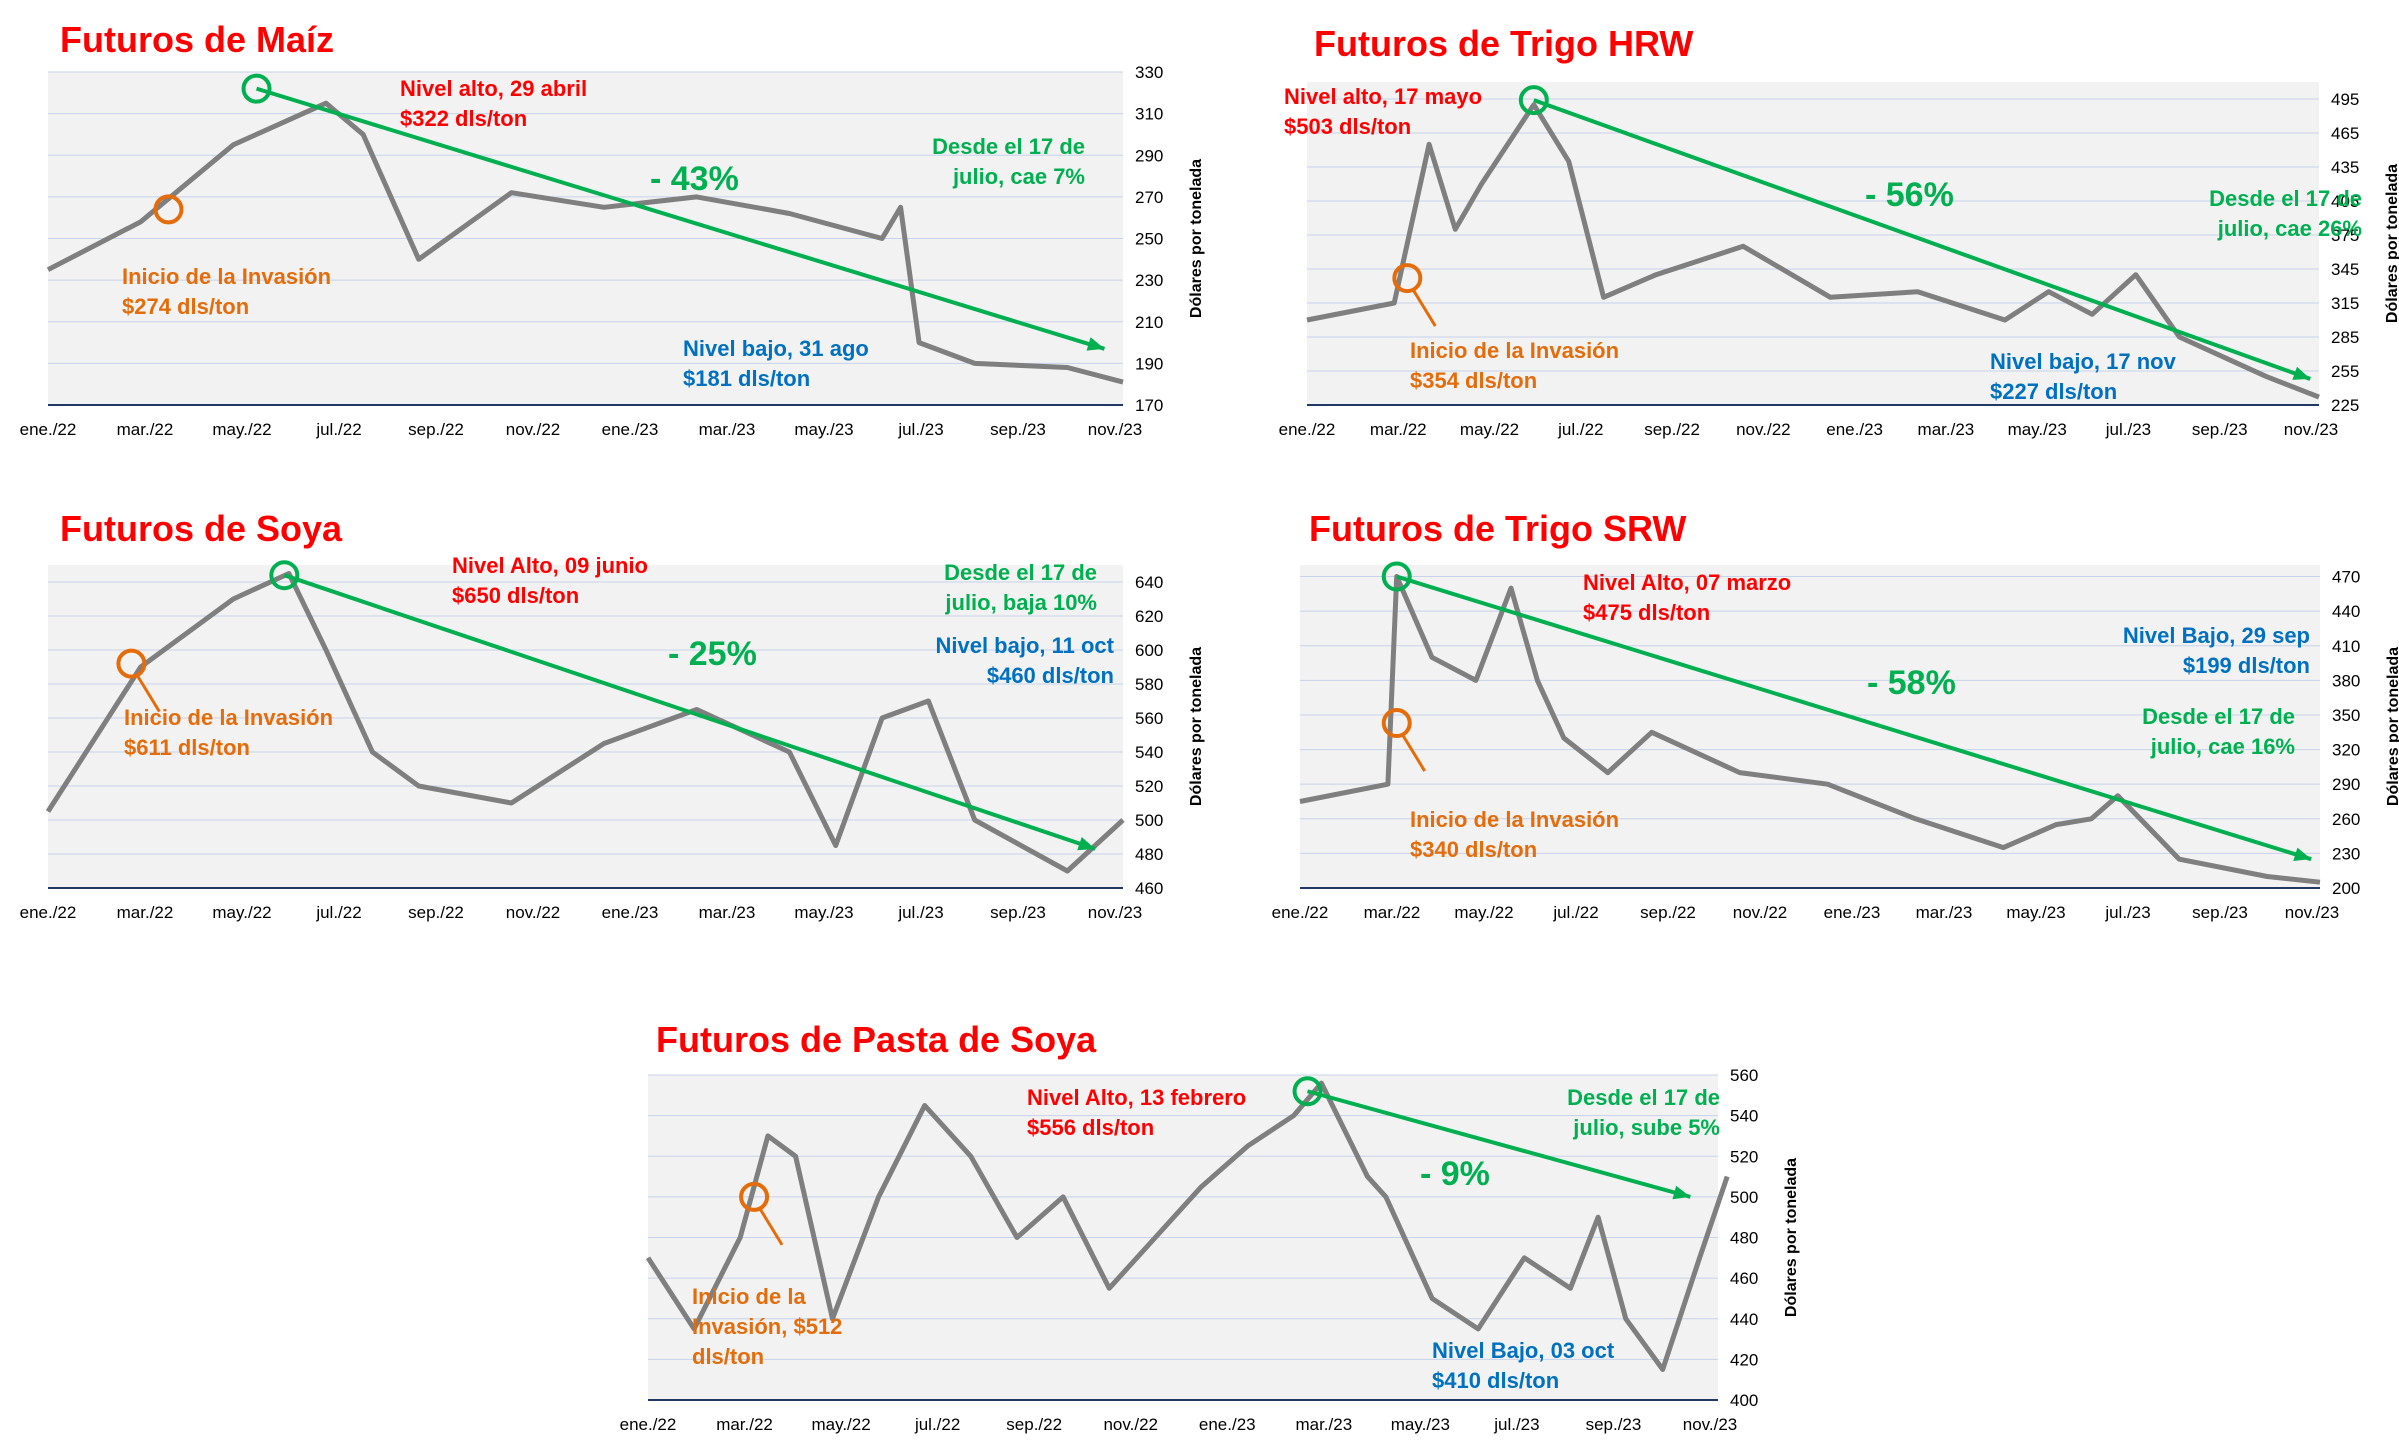  Describe the element at coordinates (1024, 645) in the screenshot. I see `low-annotation-line: Nivel bajo, 11 oct` at that location.